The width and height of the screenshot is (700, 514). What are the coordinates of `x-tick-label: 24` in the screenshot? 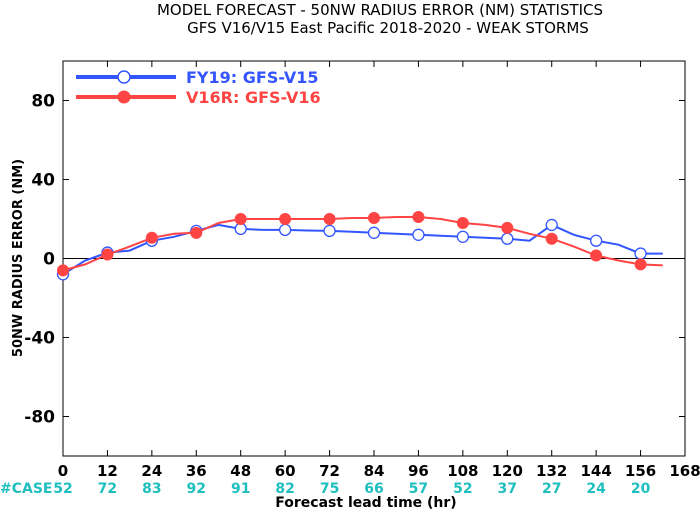 It's located at (151, 471).